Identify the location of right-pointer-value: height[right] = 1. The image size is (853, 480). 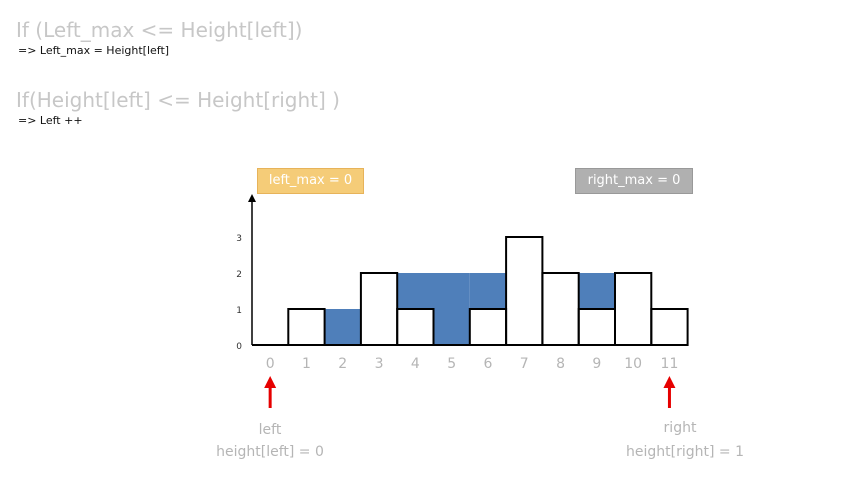
(685, 452).